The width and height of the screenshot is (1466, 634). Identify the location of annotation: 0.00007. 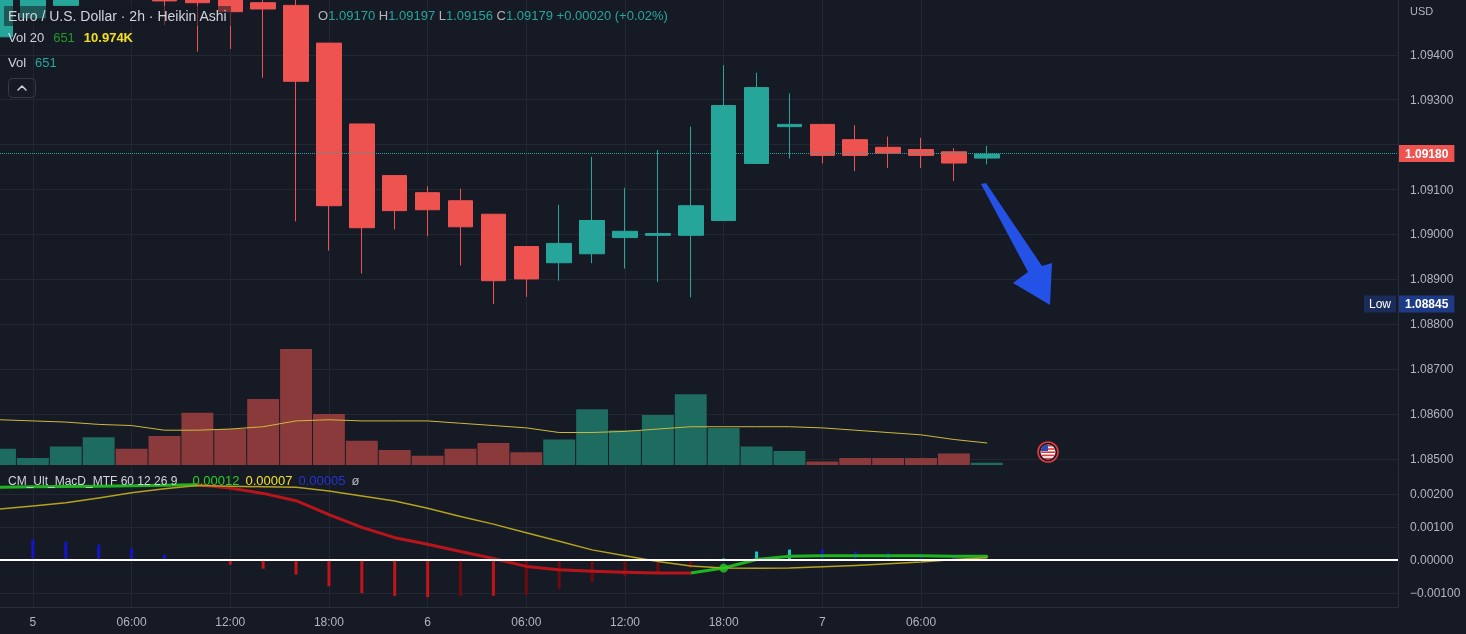
(269, 481).